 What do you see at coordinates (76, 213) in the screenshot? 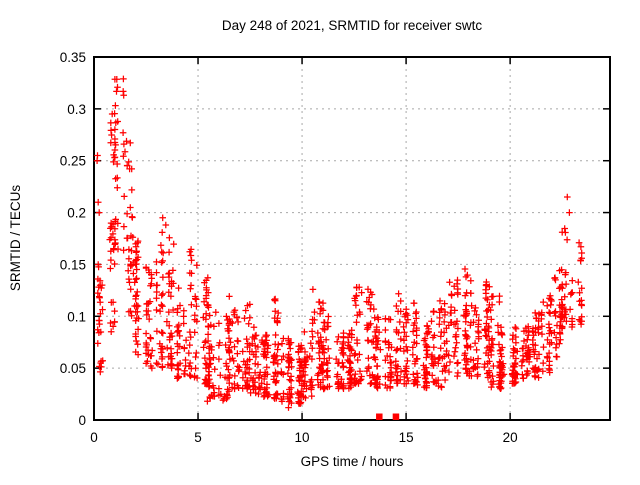
I see `svg-text: 0.2` at bounding box center [76, 213].